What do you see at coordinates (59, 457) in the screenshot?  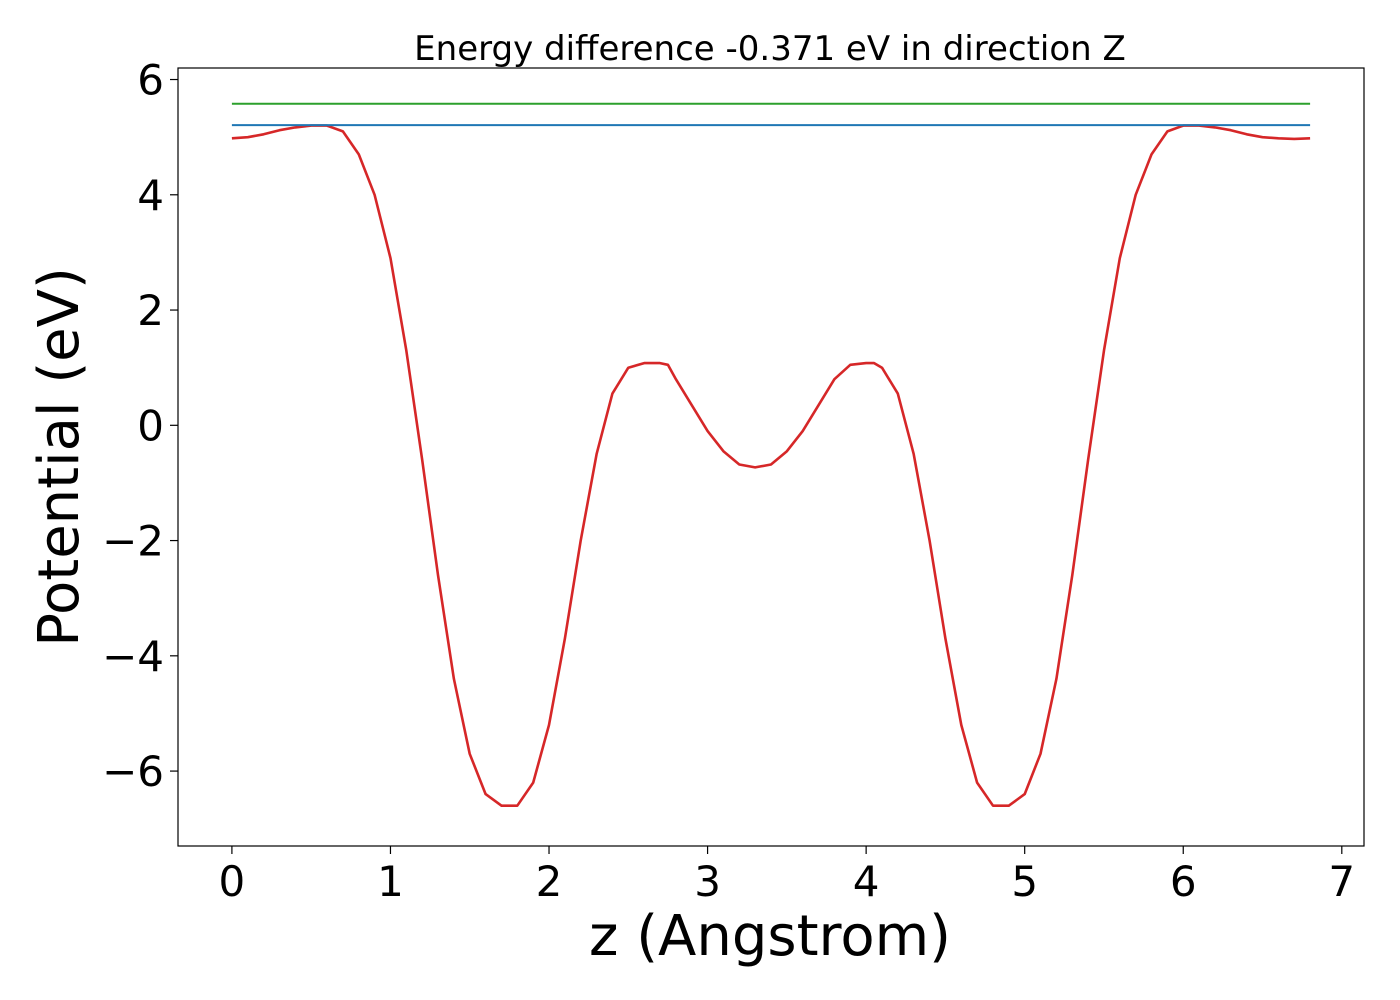 I see `y-axis-title: Potential (eV)` at bounding box center [59, 457].